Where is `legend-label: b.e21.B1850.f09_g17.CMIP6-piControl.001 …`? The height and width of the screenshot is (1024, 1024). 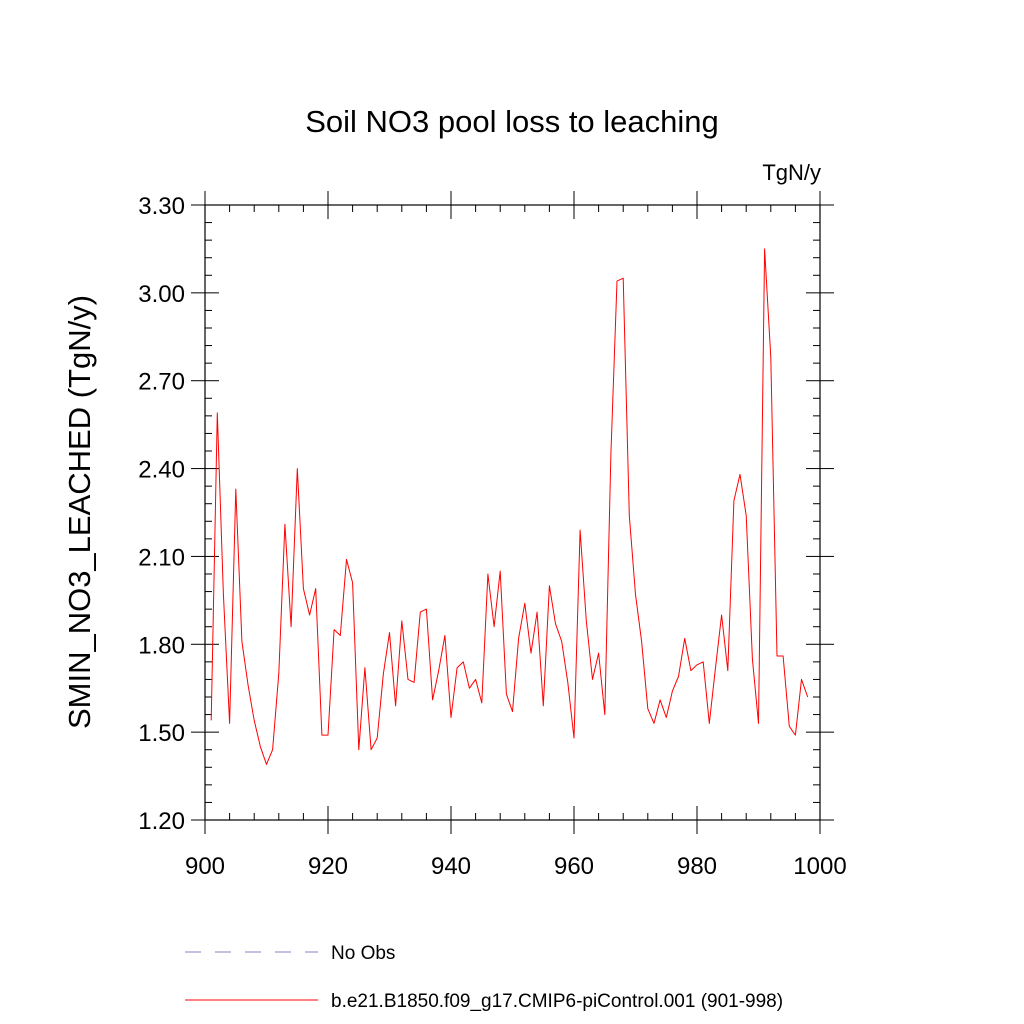 legend-label: b.e21.B1850.f09_g17.CMIP6-piControl.001 … is located at coordinates (557, 1001).